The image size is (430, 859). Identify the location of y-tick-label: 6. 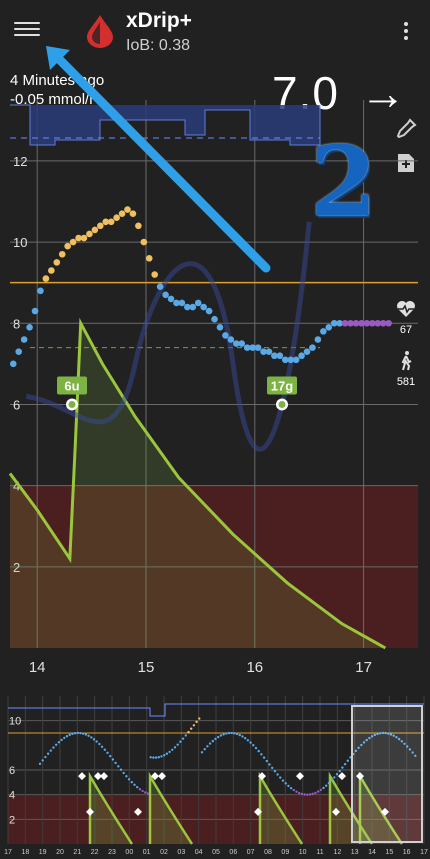
(16, 404).